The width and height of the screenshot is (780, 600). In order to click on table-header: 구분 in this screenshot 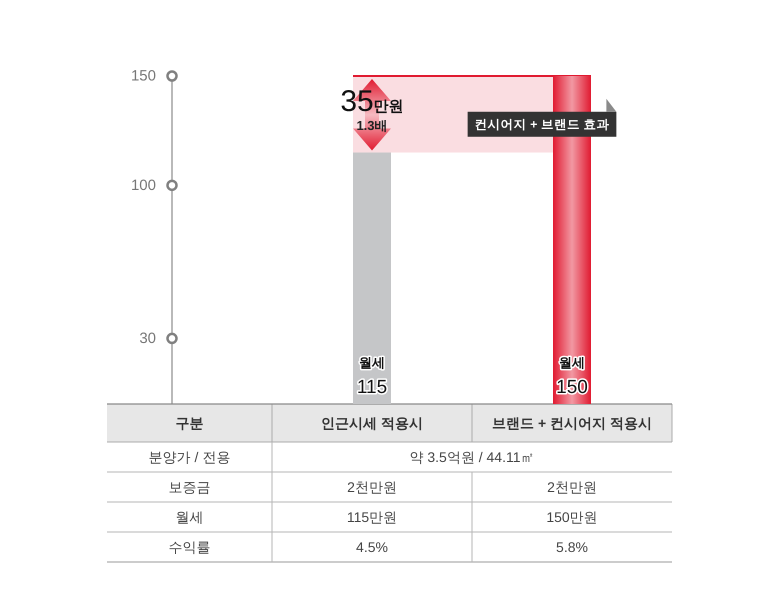, I will do `click(190, 423)`.